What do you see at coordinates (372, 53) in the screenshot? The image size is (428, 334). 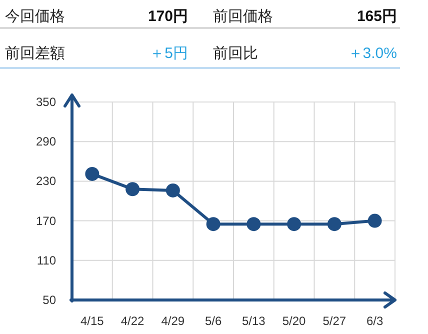 I see `text: ＋3.0%` at bounding box center [372, 53].